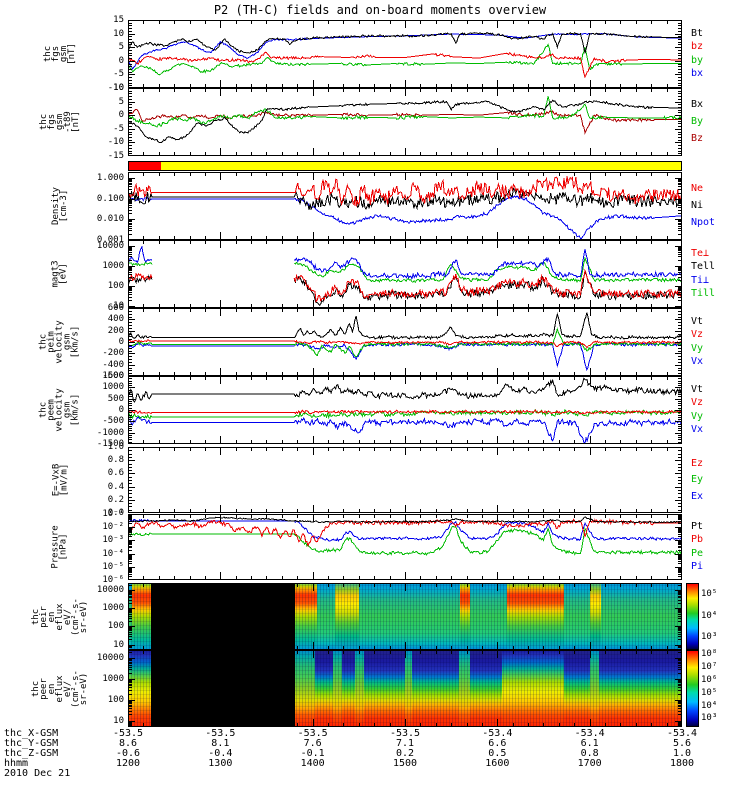 The image size is (750, 800). Describe the element at coordinates (113, 376) in the screenshot. I see `y-tick-label: -600` at that location.